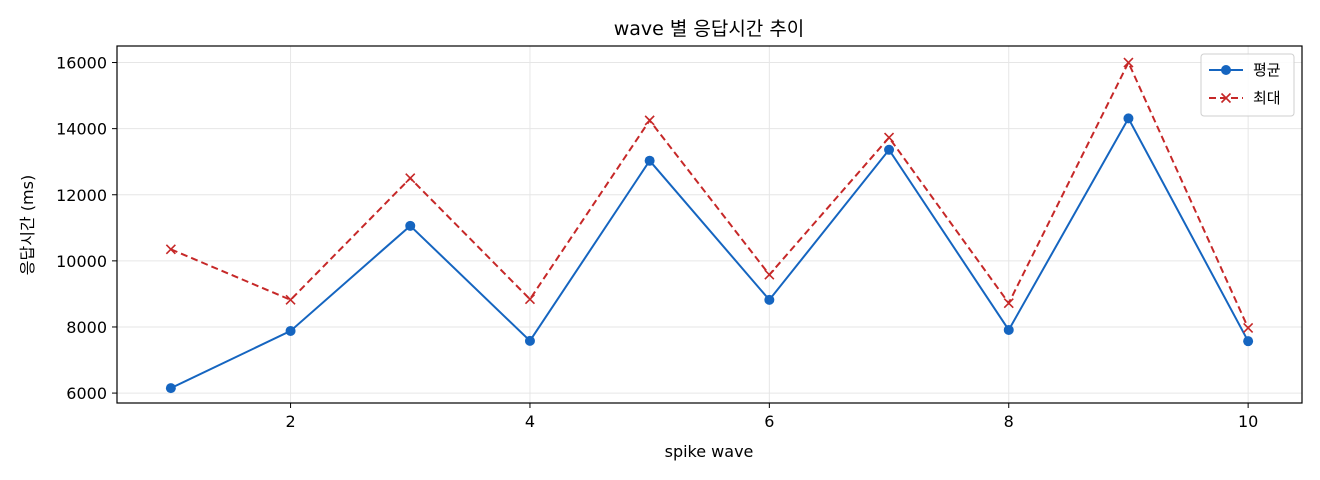 The image size is (1320, 480). I want to click on x-tick-label: 10, so click(1248, 421).